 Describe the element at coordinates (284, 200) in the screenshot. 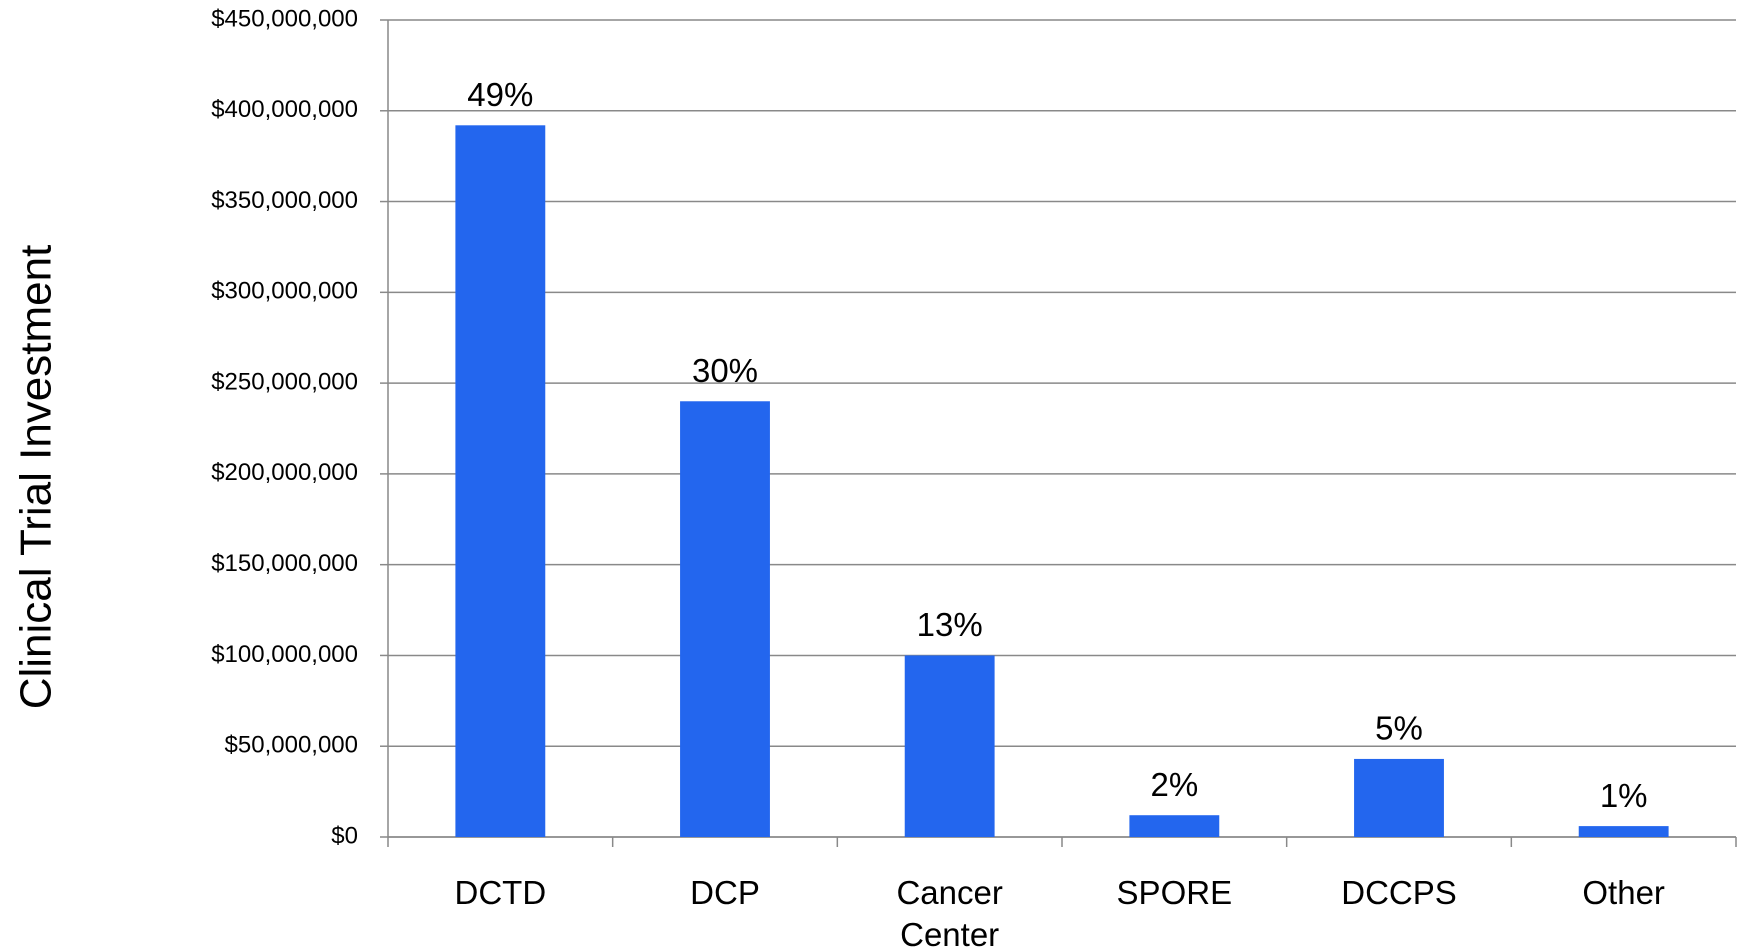

I see `y-tick-label: $350,000,000` at that location.